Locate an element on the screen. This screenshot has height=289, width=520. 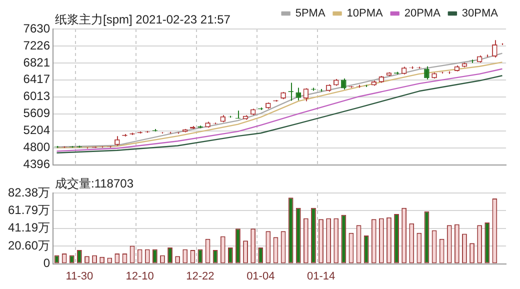
y-tick-label: 7226 is located at coordinates (36, 45).